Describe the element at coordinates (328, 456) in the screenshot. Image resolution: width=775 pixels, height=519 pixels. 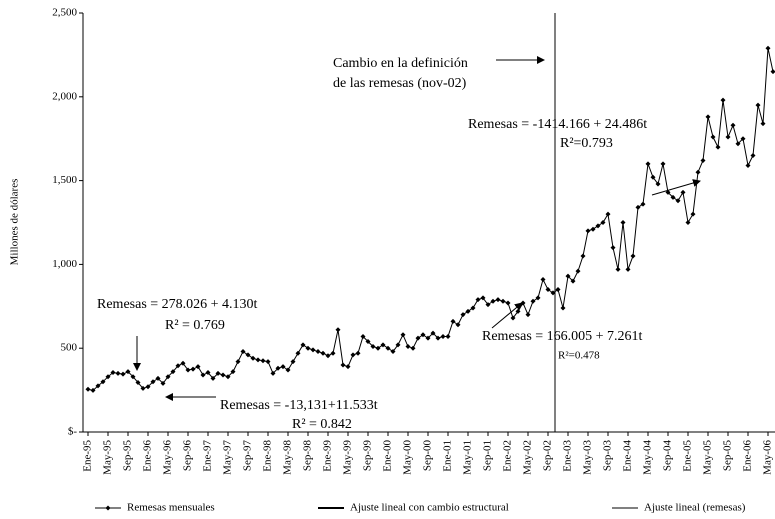
I see `x-tick-label: Ene-99` at that location.